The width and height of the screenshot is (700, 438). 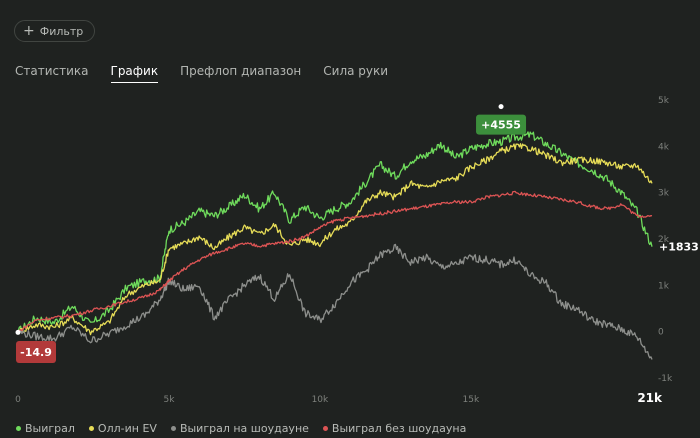 I want to click on filter-label: Фильтр, so click(x=61, y=31).